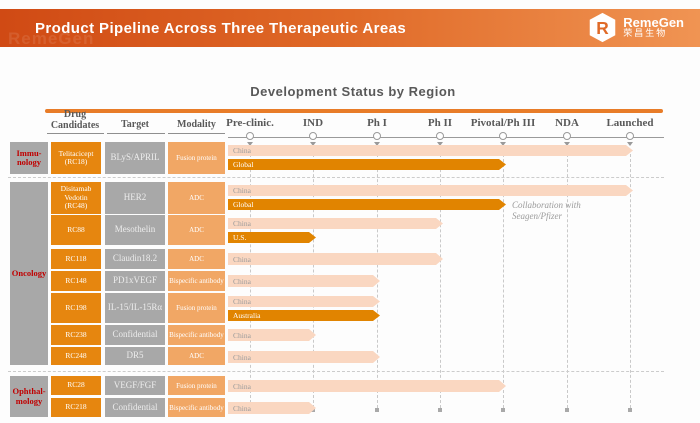 The height and width of the screenshot is (423, 700). What do you see at coordinates (440, 123) in the screenshot?
I see `stage-header-ph-ii: Ph II` at bounding box center [440, 123].